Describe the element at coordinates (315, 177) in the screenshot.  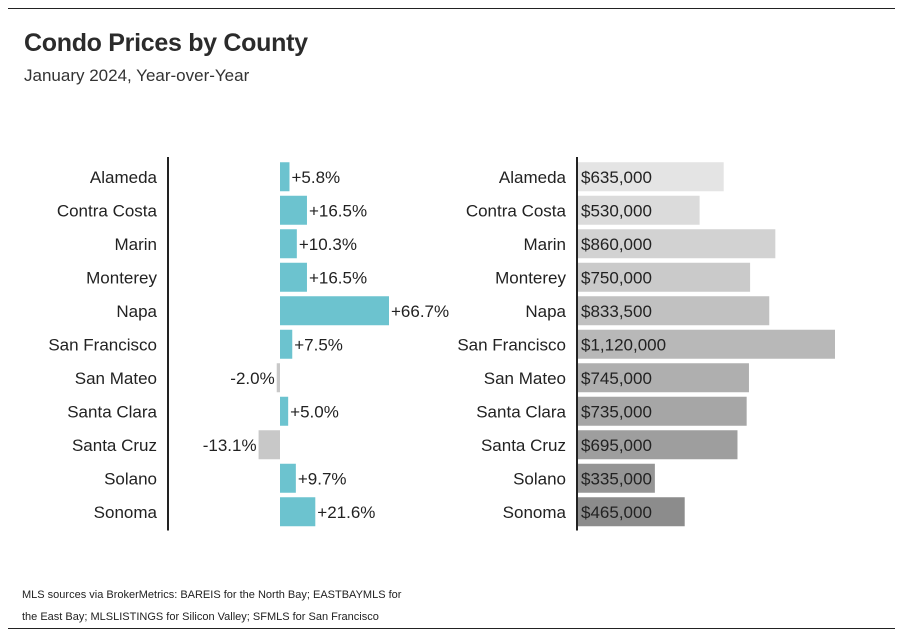
I see `pct-value-label: +5.8%` at that location.